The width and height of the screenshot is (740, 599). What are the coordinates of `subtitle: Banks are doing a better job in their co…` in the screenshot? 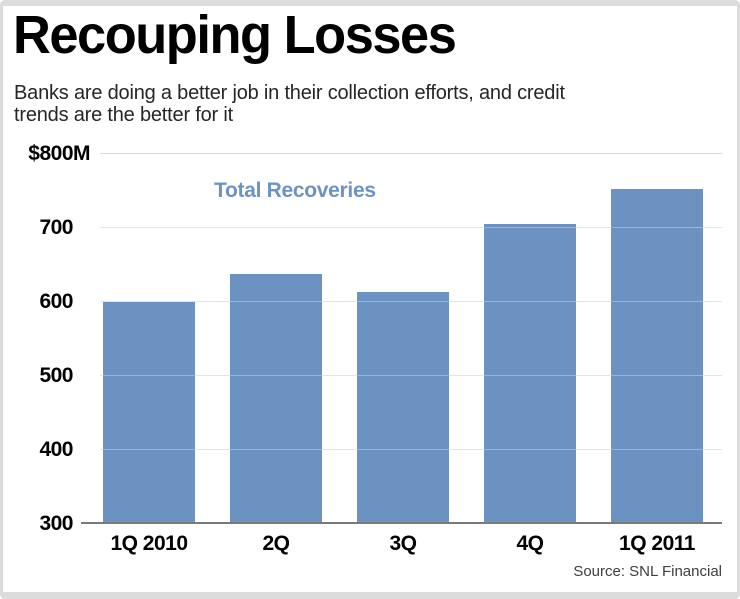 It's located at (289, 104).